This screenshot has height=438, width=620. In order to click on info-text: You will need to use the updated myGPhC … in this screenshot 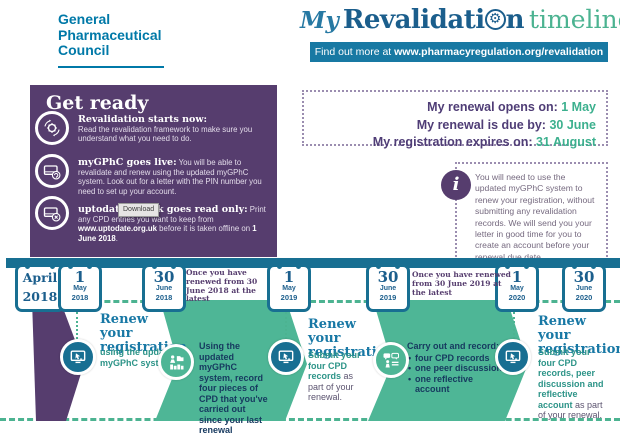, I will do `click(535, 217)`.